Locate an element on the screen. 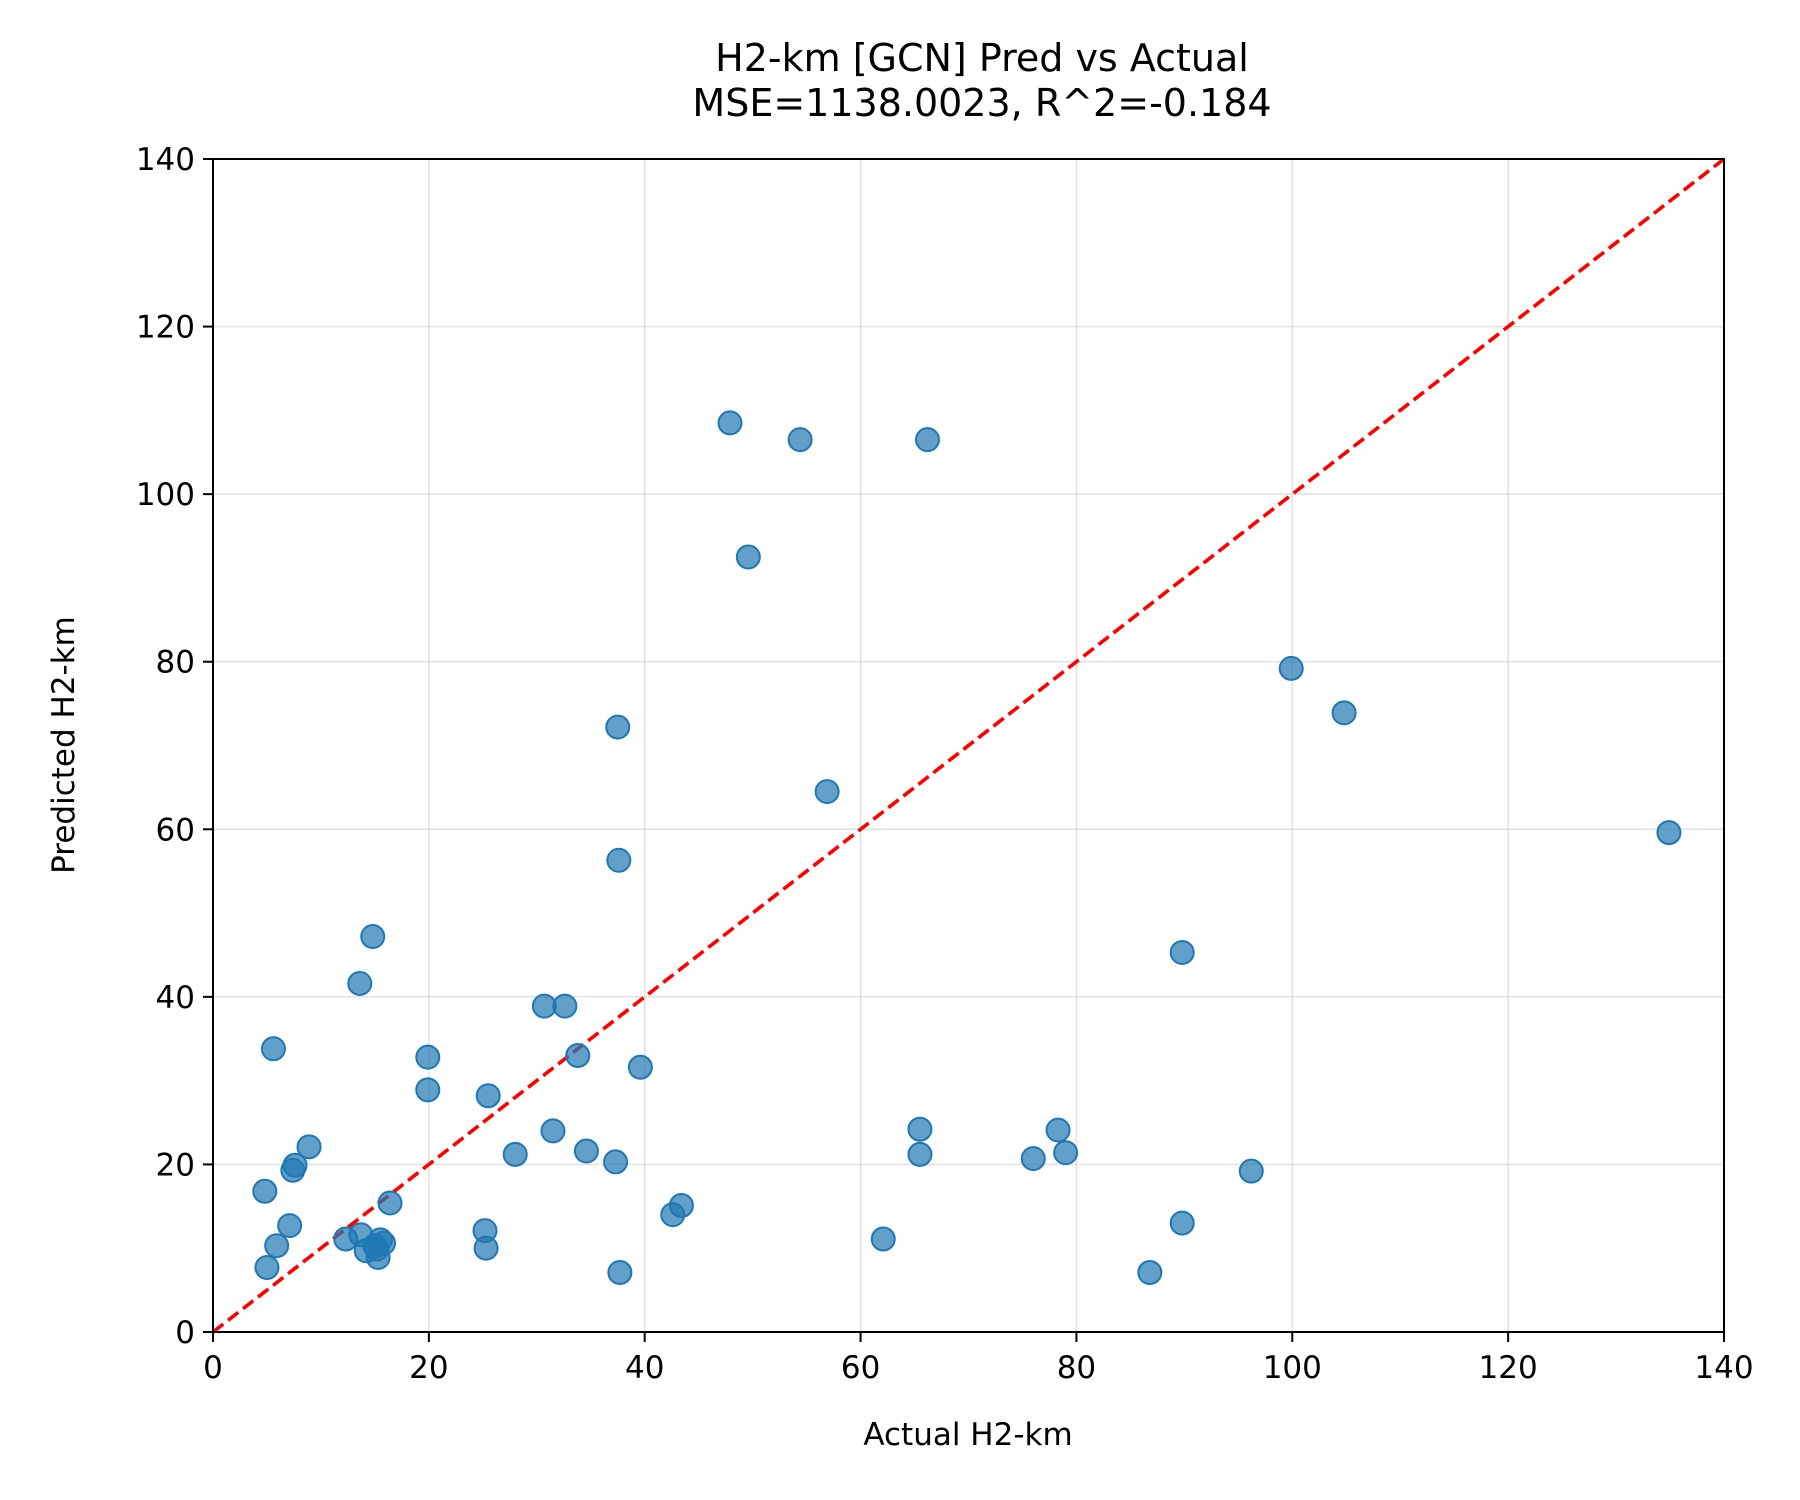 This screenshot has width=1800, height=1500. x-tick-label: 20 is located at coordinates (428, 1368).